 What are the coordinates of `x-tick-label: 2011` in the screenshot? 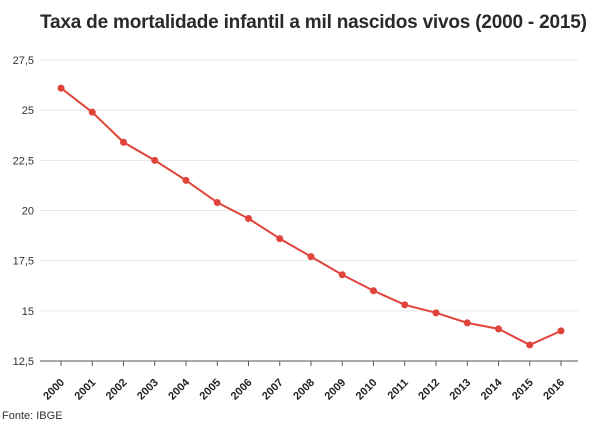 It's located at (398, 389).